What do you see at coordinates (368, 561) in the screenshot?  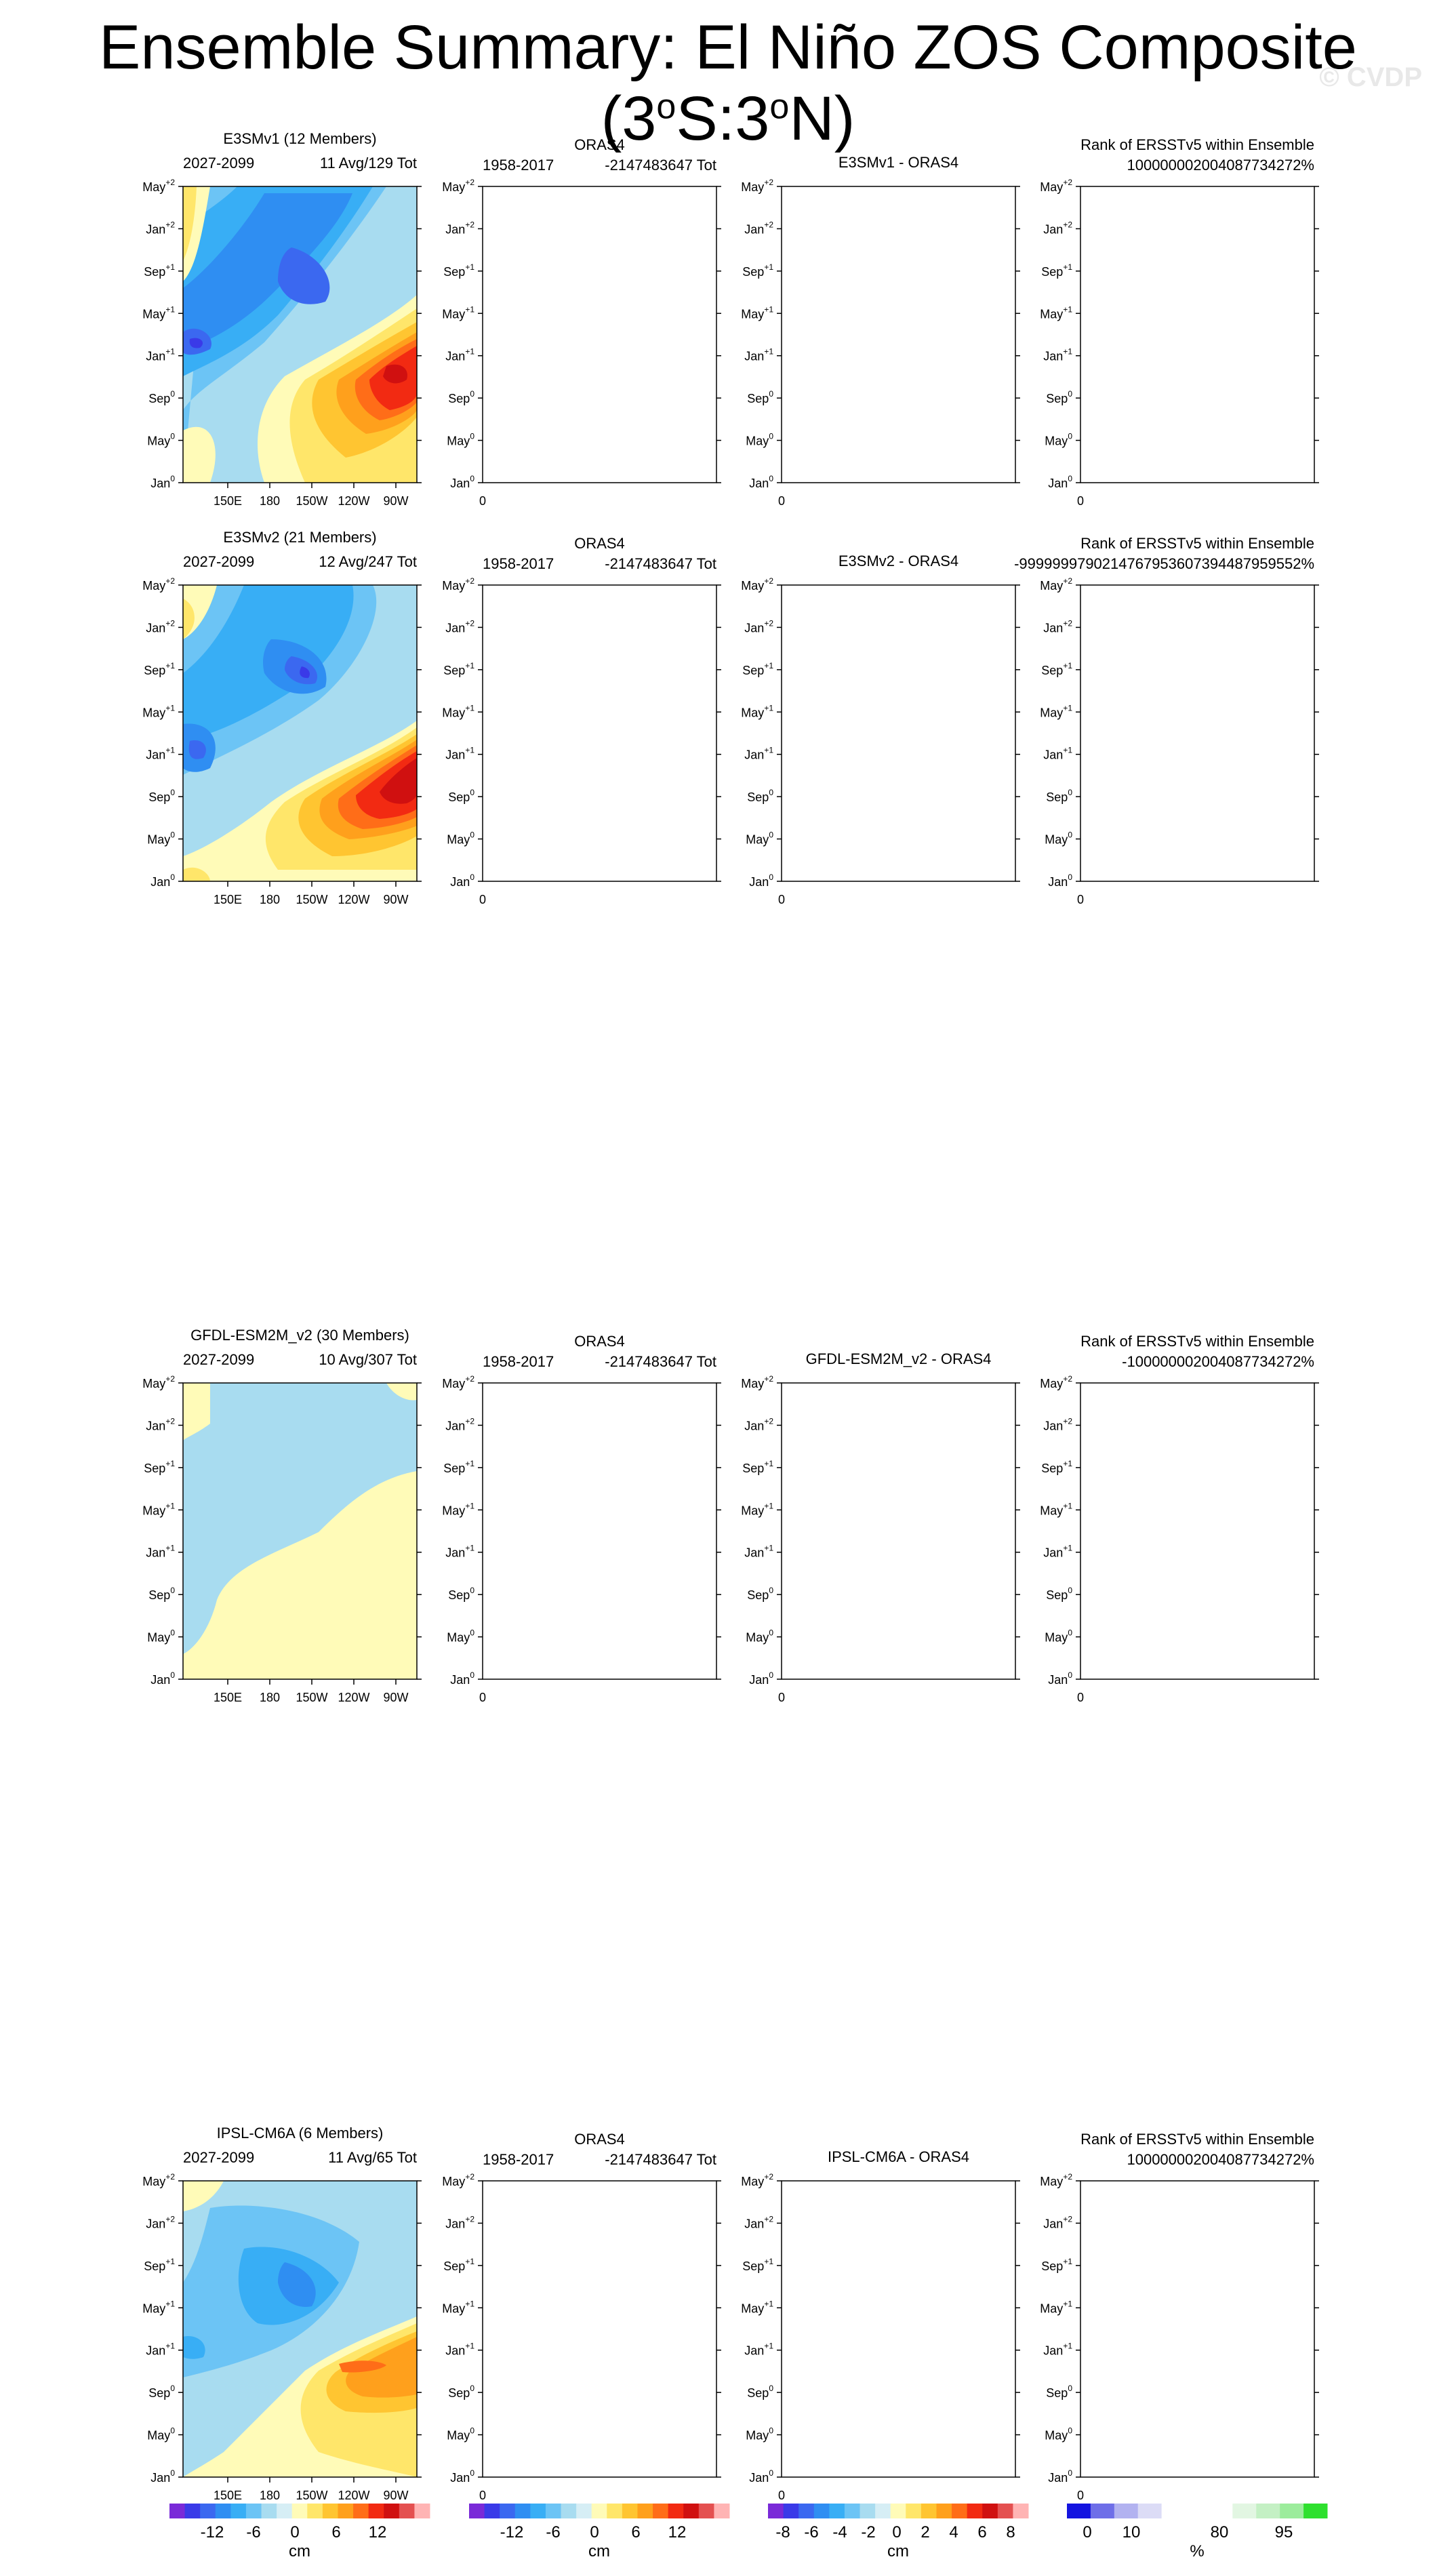 I see `model-average: 12 Avg/247 Tot` at bounding box center [368, 561].